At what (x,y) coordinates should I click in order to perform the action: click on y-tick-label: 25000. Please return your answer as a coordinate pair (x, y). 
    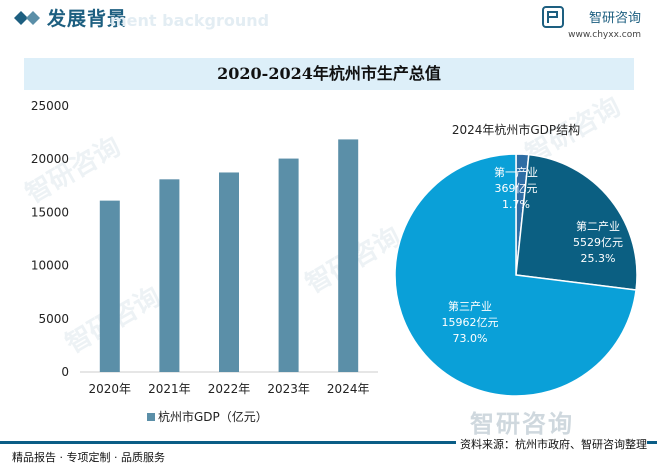
    Looking at the image, I should click on (50, 106).